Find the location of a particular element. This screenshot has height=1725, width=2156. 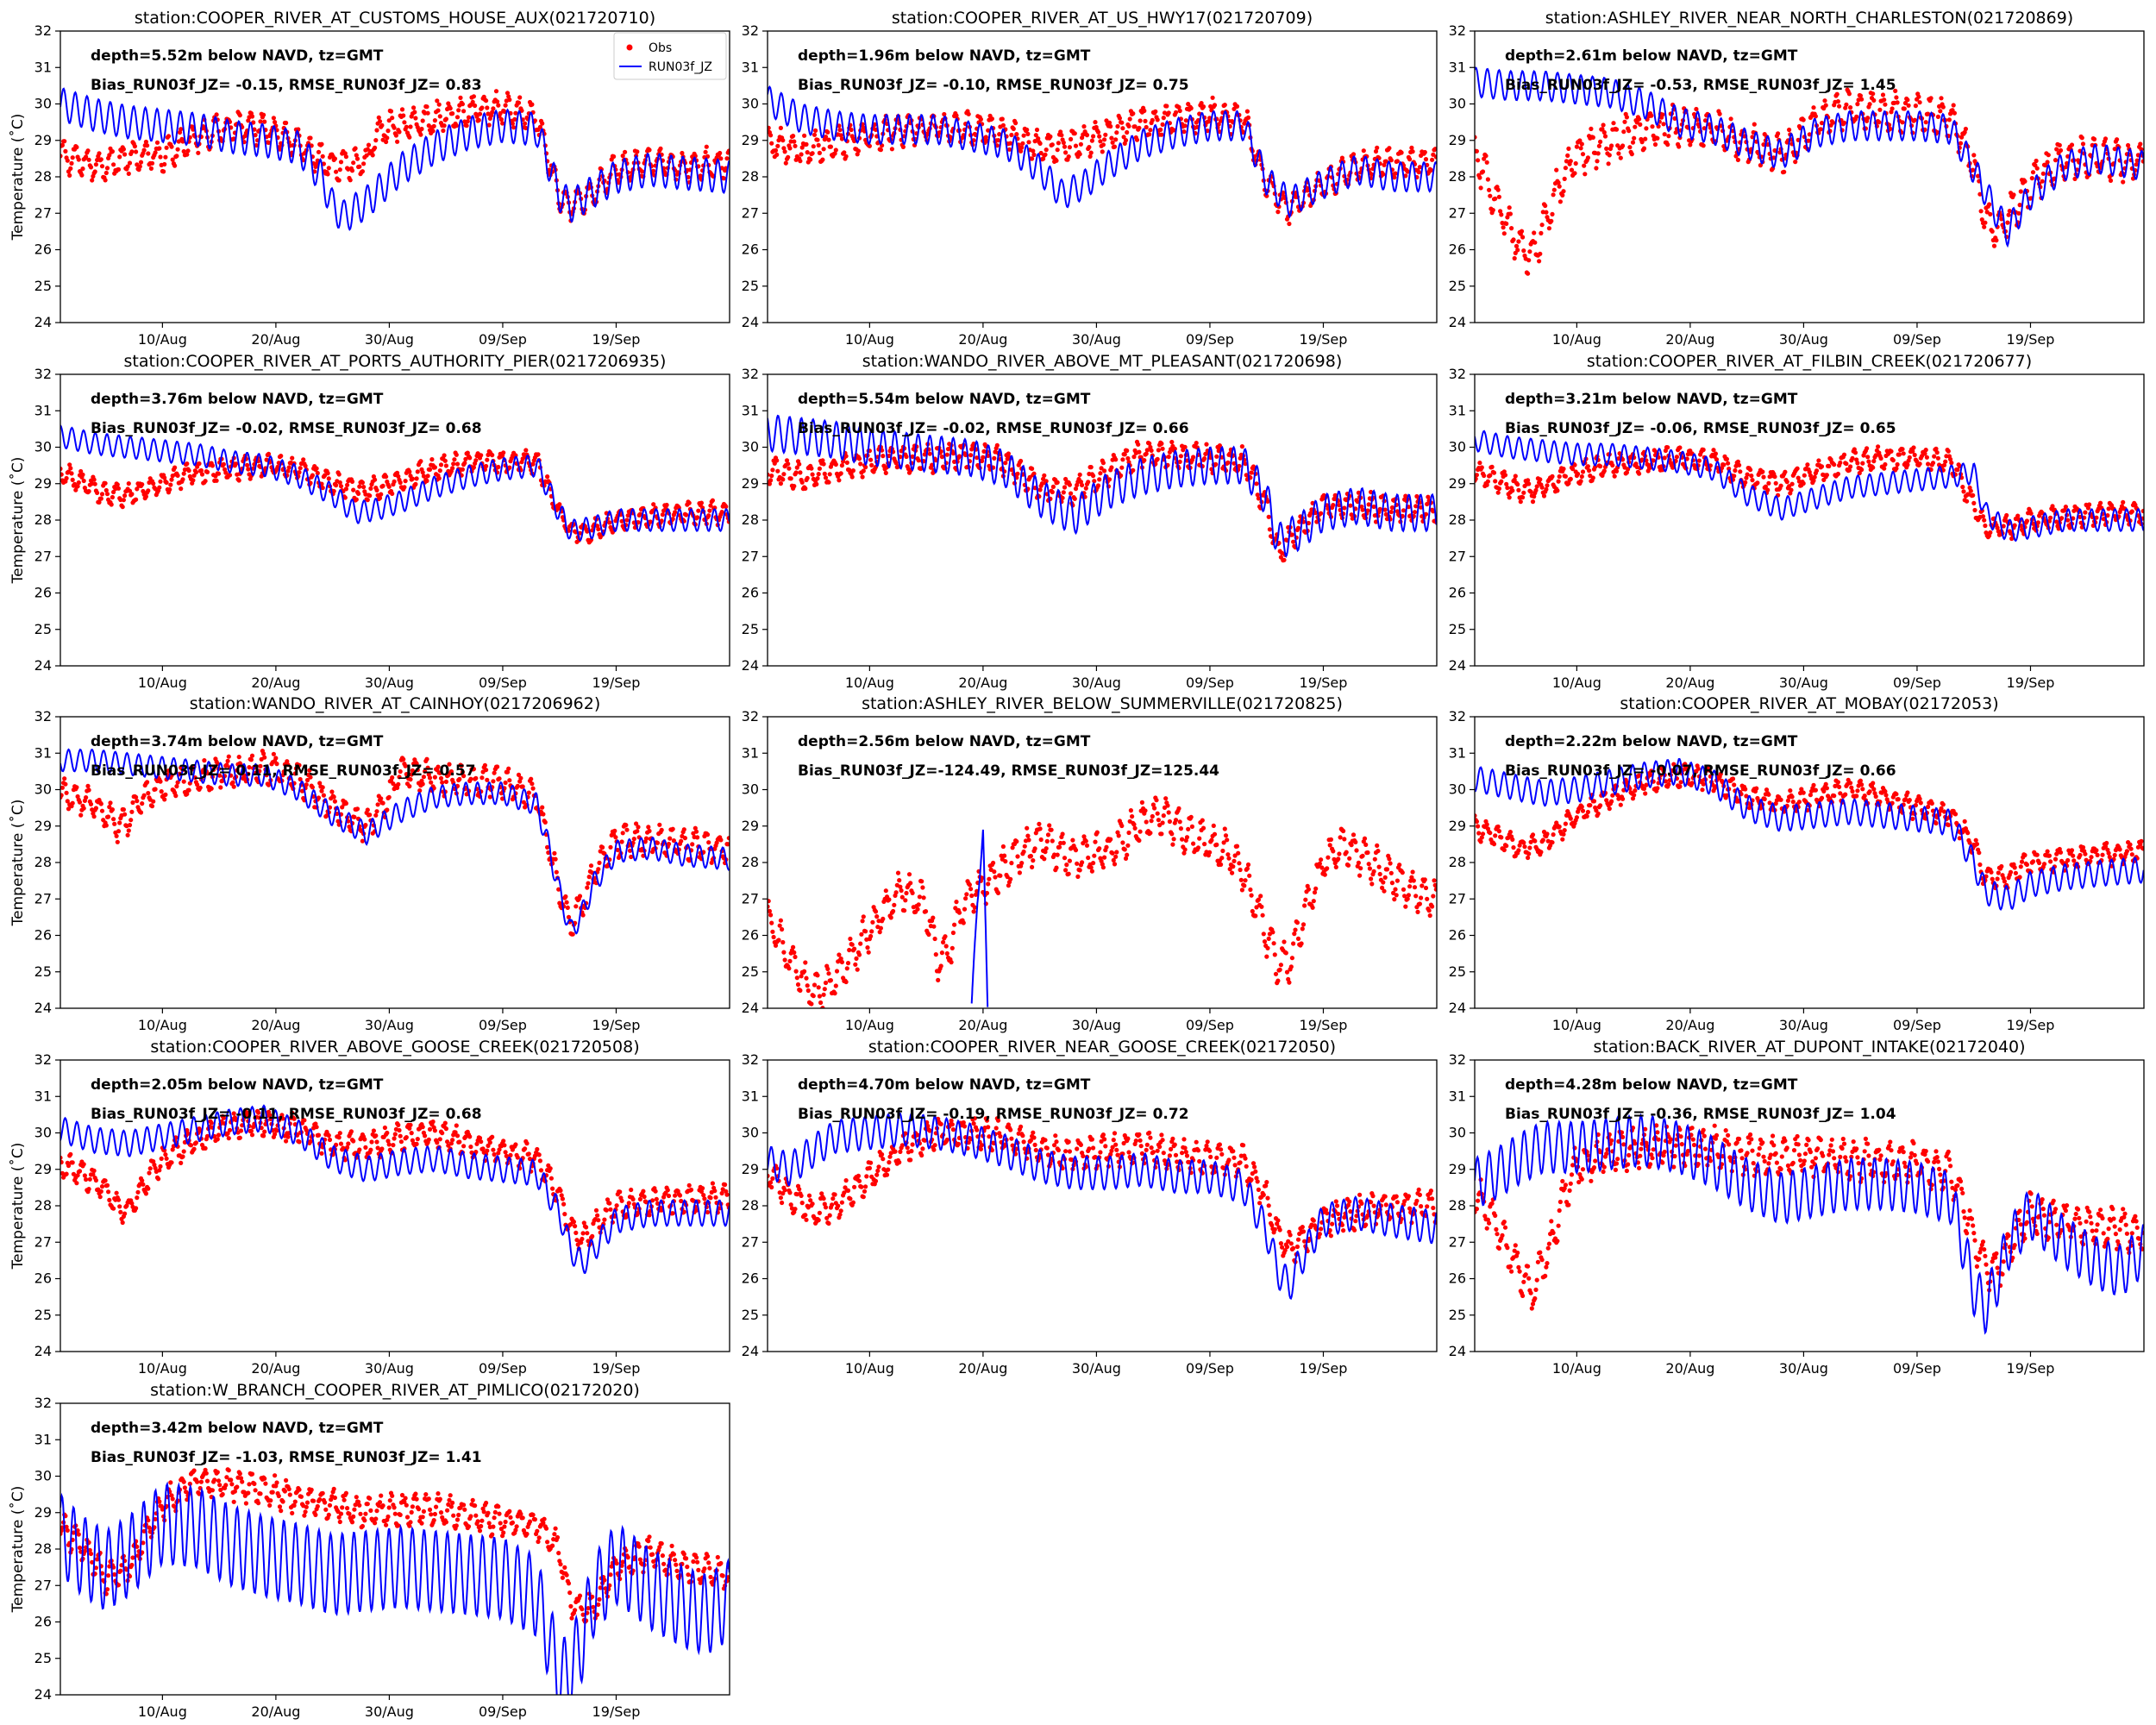

series-obs is located at coordinates (1102, 901).